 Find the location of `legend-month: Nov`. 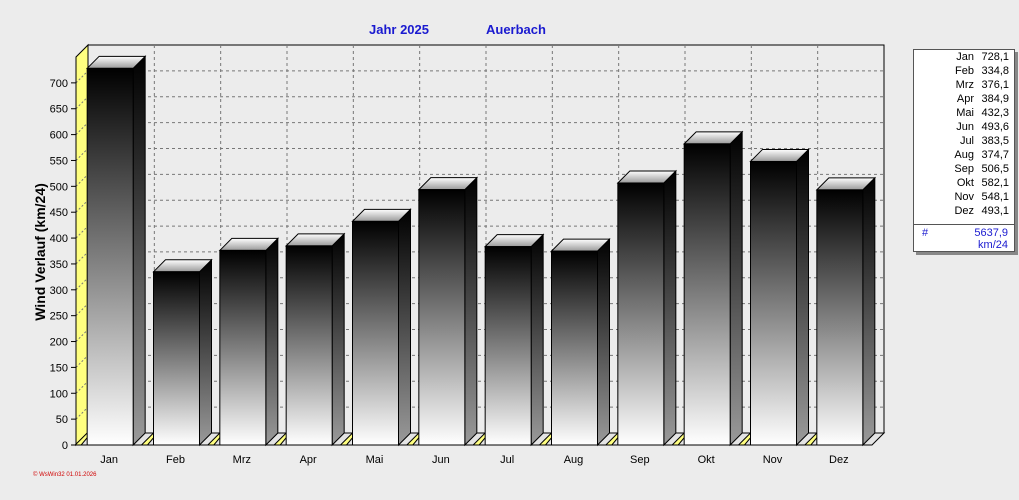

legend-month: Nov is located at coordinates (964, 197).